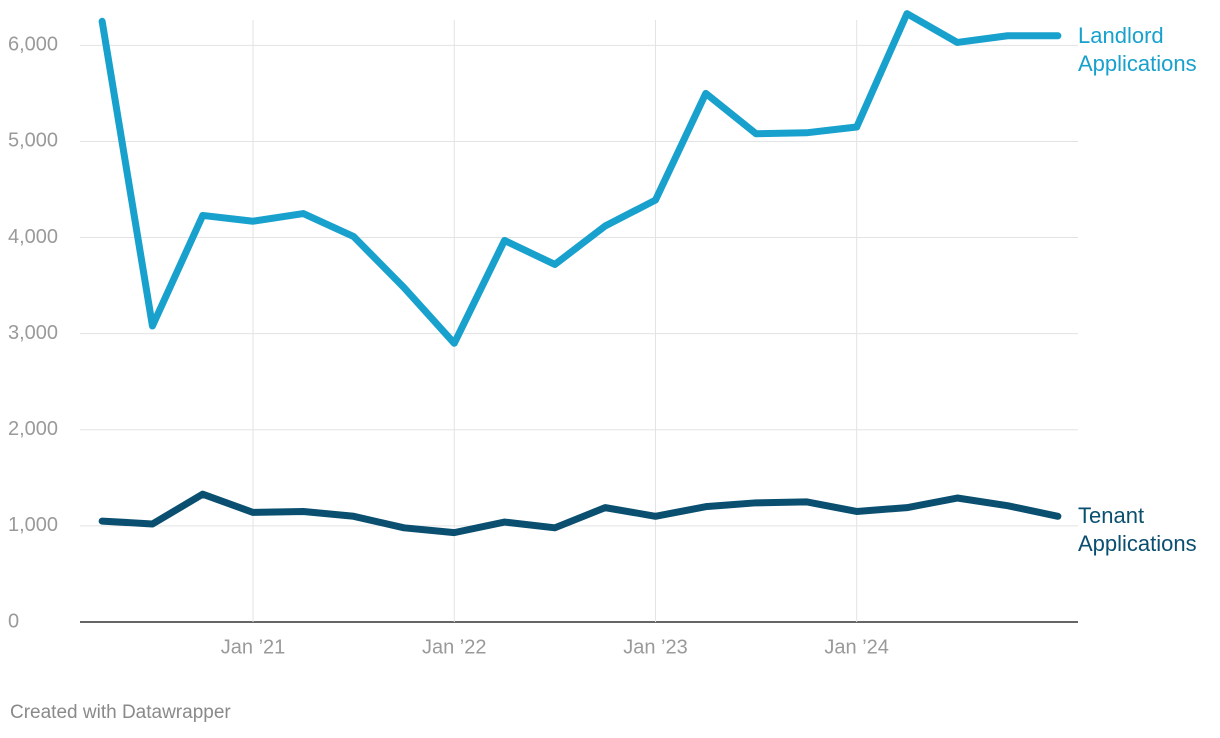  What do you see at coordinates (580, 513) in the screenshot?
I see `line-series` at bounding box center [580, 513].